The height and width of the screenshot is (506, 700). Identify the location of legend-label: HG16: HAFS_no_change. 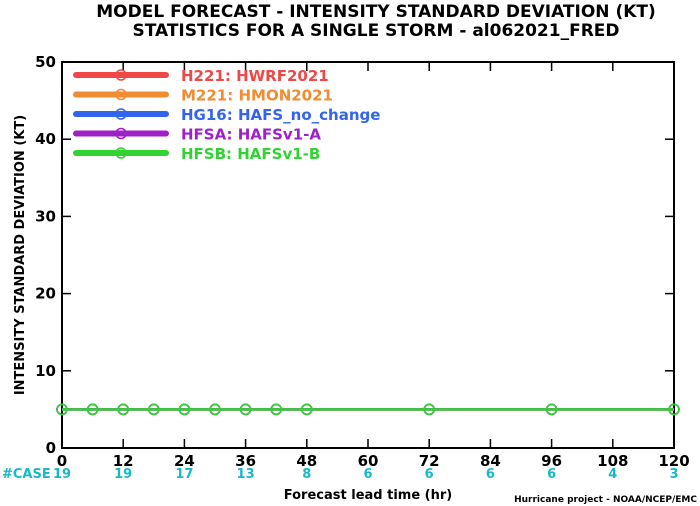
(280, 115).